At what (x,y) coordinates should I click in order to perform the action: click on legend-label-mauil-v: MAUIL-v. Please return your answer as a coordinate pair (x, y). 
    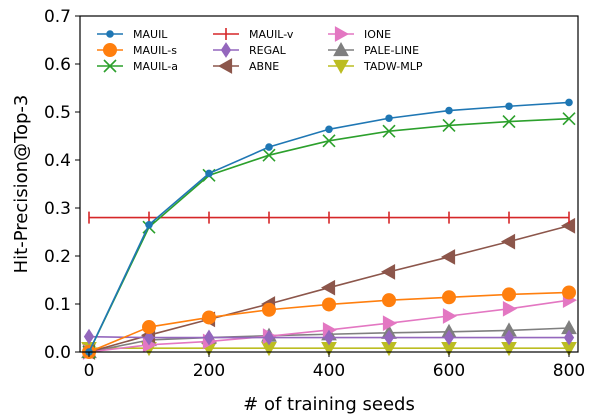
    Looking at the image, I should click on (271, 34).